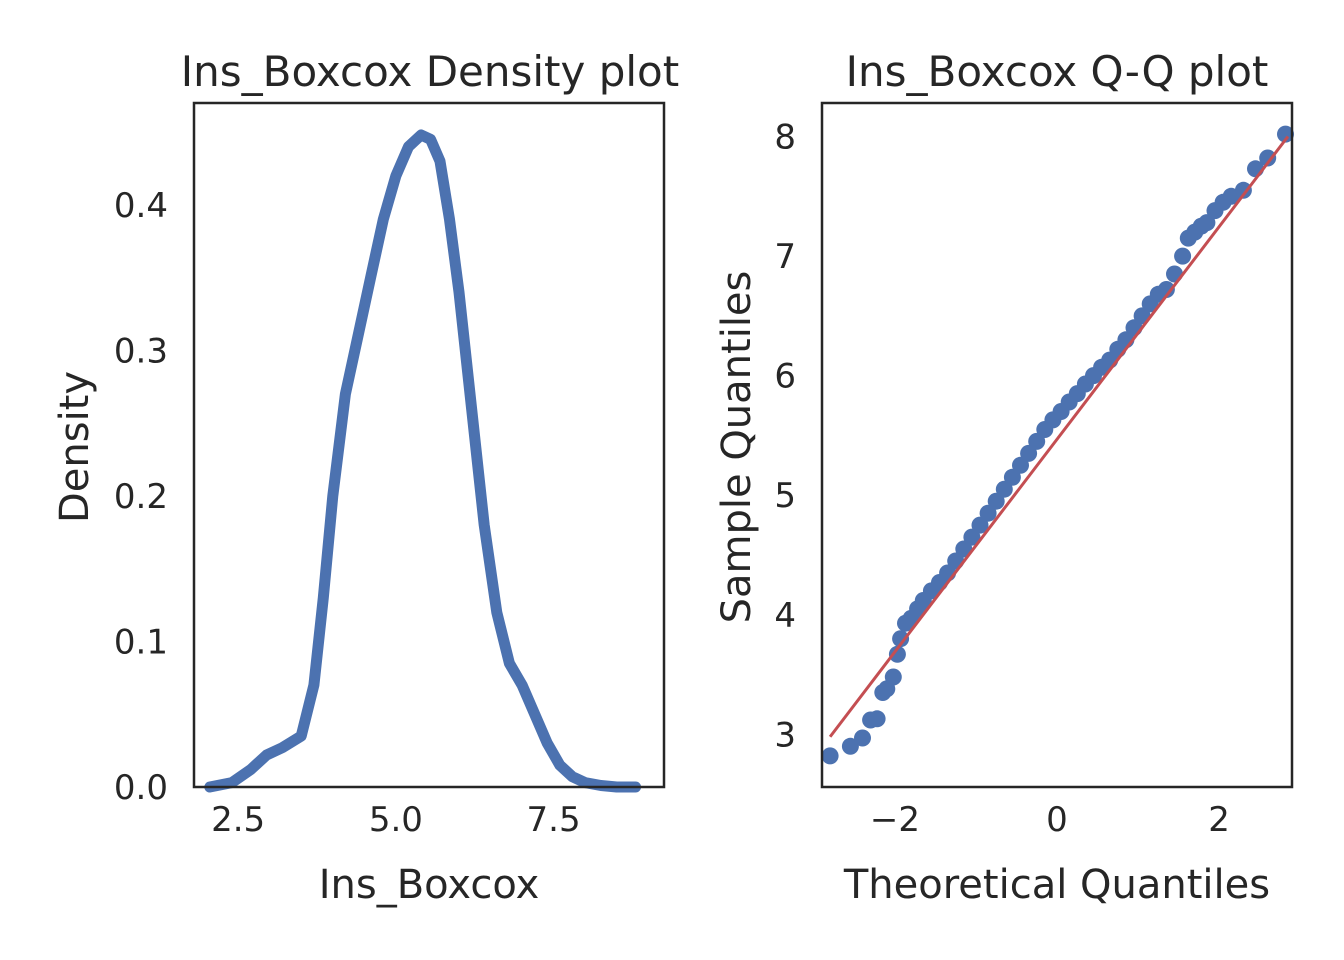 Image resolution: width=1344 pixels, height=960 pixels. What do you see at coordinates (429, 885) in the screenshot?
I see `density-x-axis-label: Ins_Boxcox` at bounding box center [429, 885].